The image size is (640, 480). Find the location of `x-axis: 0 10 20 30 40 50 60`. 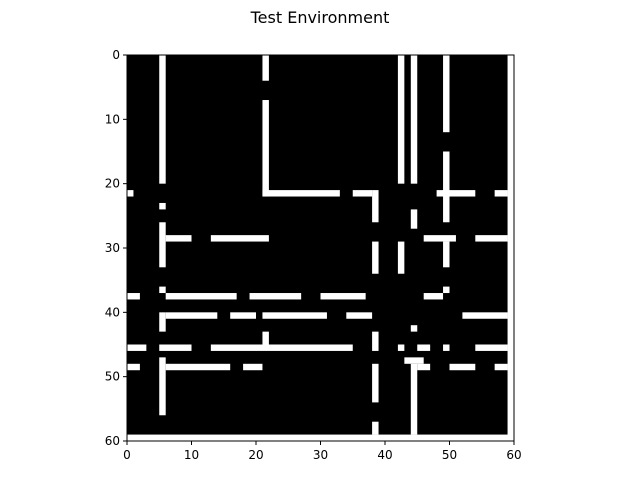

x-axis: 0 10 20 30 40 50 60 is located at coordinates (322, 451).